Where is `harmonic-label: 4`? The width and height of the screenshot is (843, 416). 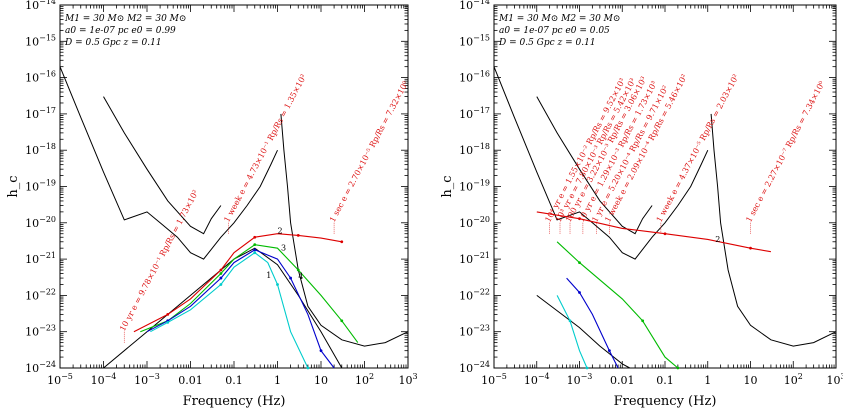
harmonic-label: 4 is located at coordinates (300, 276).